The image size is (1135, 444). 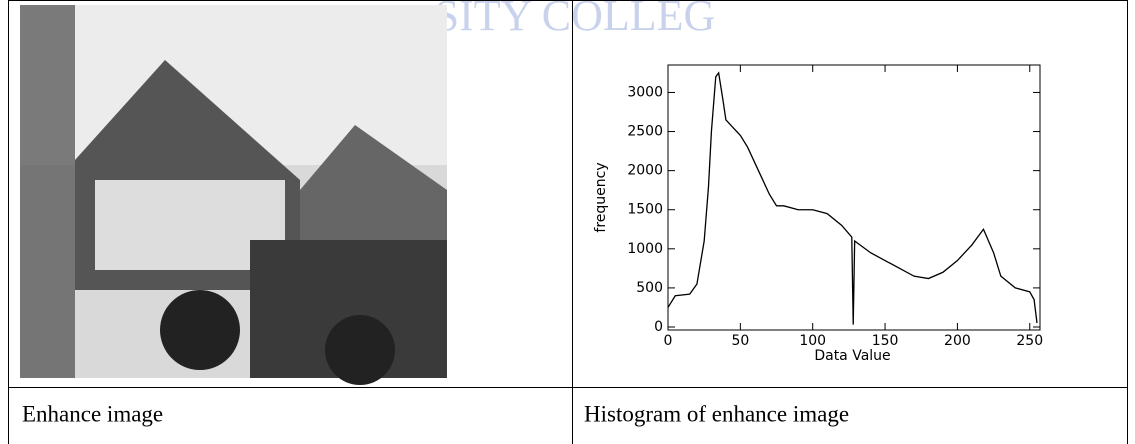 What do you see at coordinates (645, 92) in the screenshot?
I see `y-tick-label: 3000` at bounding box center [645, 92].